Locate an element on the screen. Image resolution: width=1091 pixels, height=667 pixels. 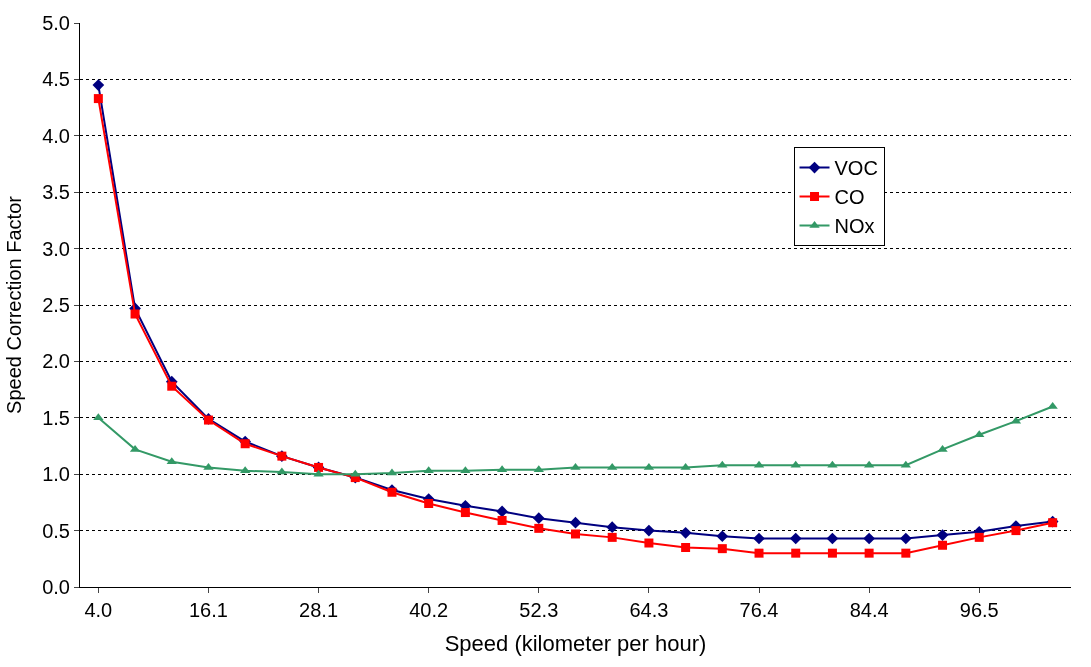
x-tick-label: 64.3 is located at coordinates (649, 610).